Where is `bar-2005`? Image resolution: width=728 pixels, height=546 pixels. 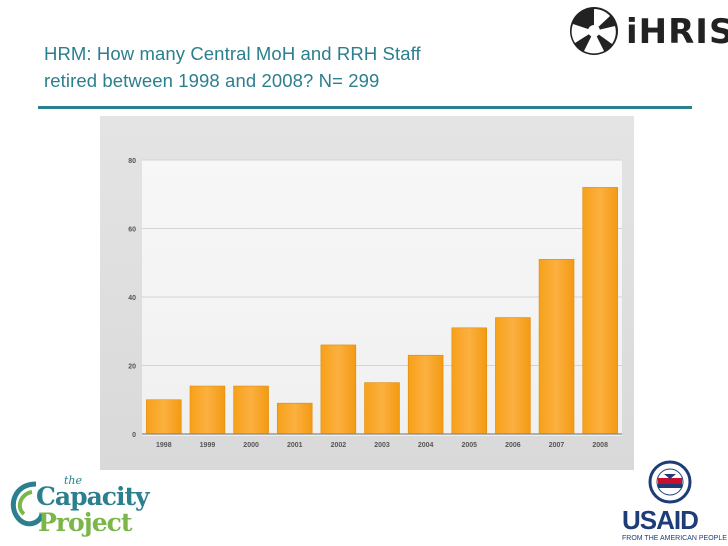
bar-2005 is located at coordinates (469, 381).